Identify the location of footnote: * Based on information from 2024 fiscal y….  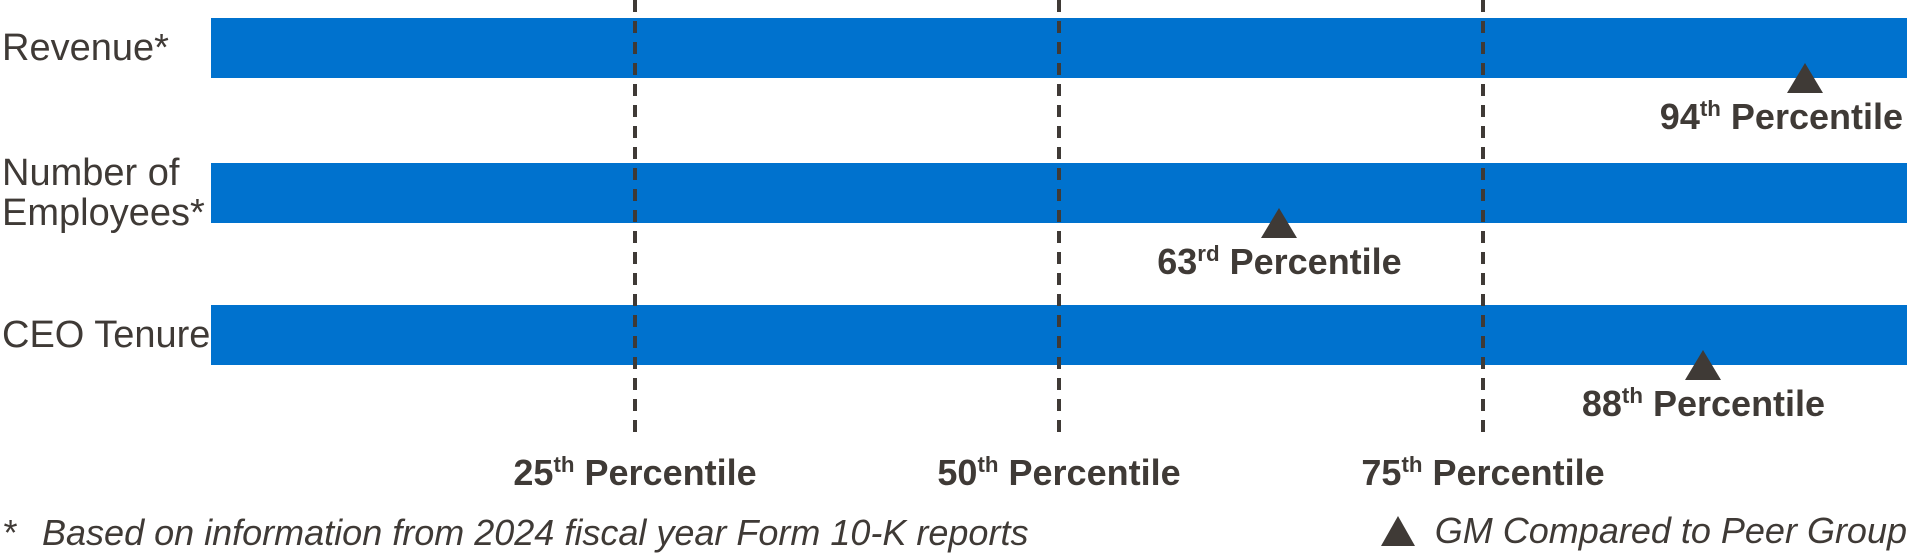
(515, 532).